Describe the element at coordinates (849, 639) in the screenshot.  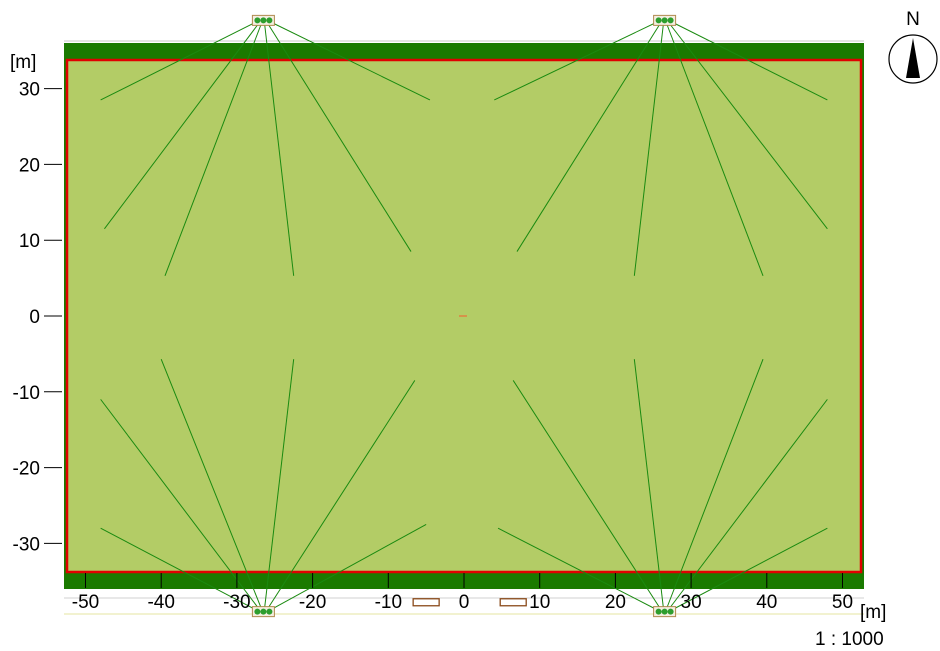
I see `scale-label: 1 : 1000` at that location.